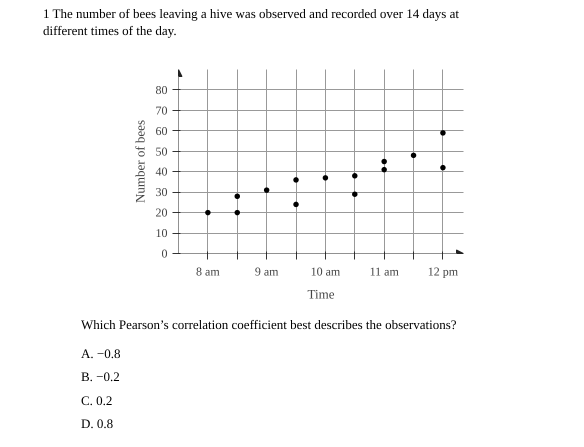  Describe the element at coordinates (101, 353) in the screenshot. I see `text: A. −0.8` at that location.